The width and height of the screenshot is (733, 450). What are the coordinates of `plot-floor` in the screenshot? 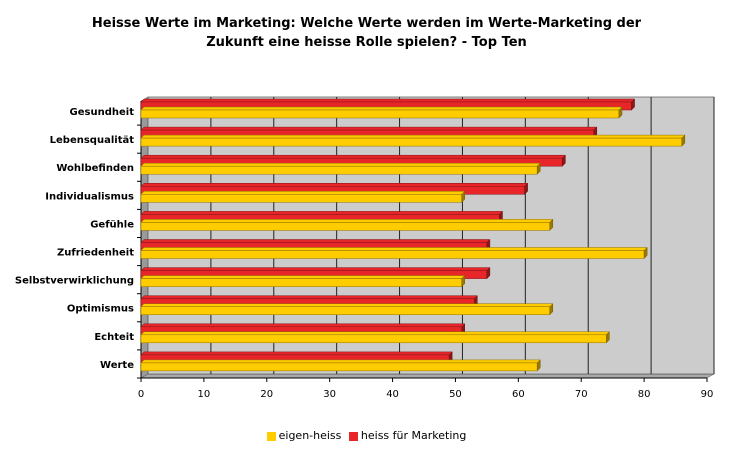 It's located at (427, 376).